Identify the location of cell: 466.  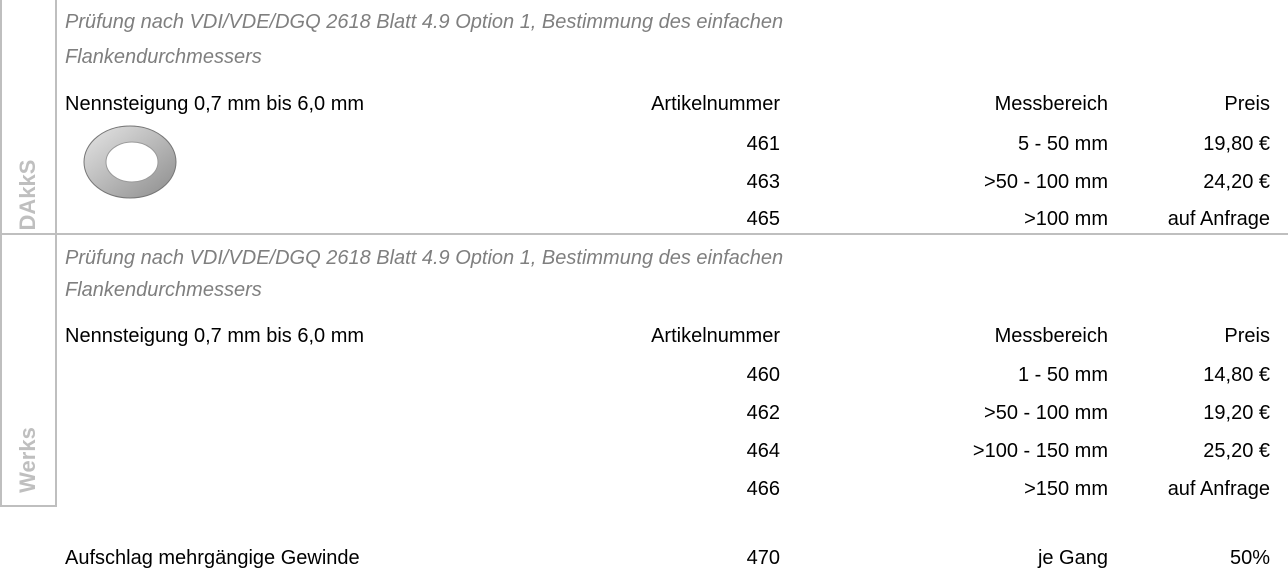
(763, 489).